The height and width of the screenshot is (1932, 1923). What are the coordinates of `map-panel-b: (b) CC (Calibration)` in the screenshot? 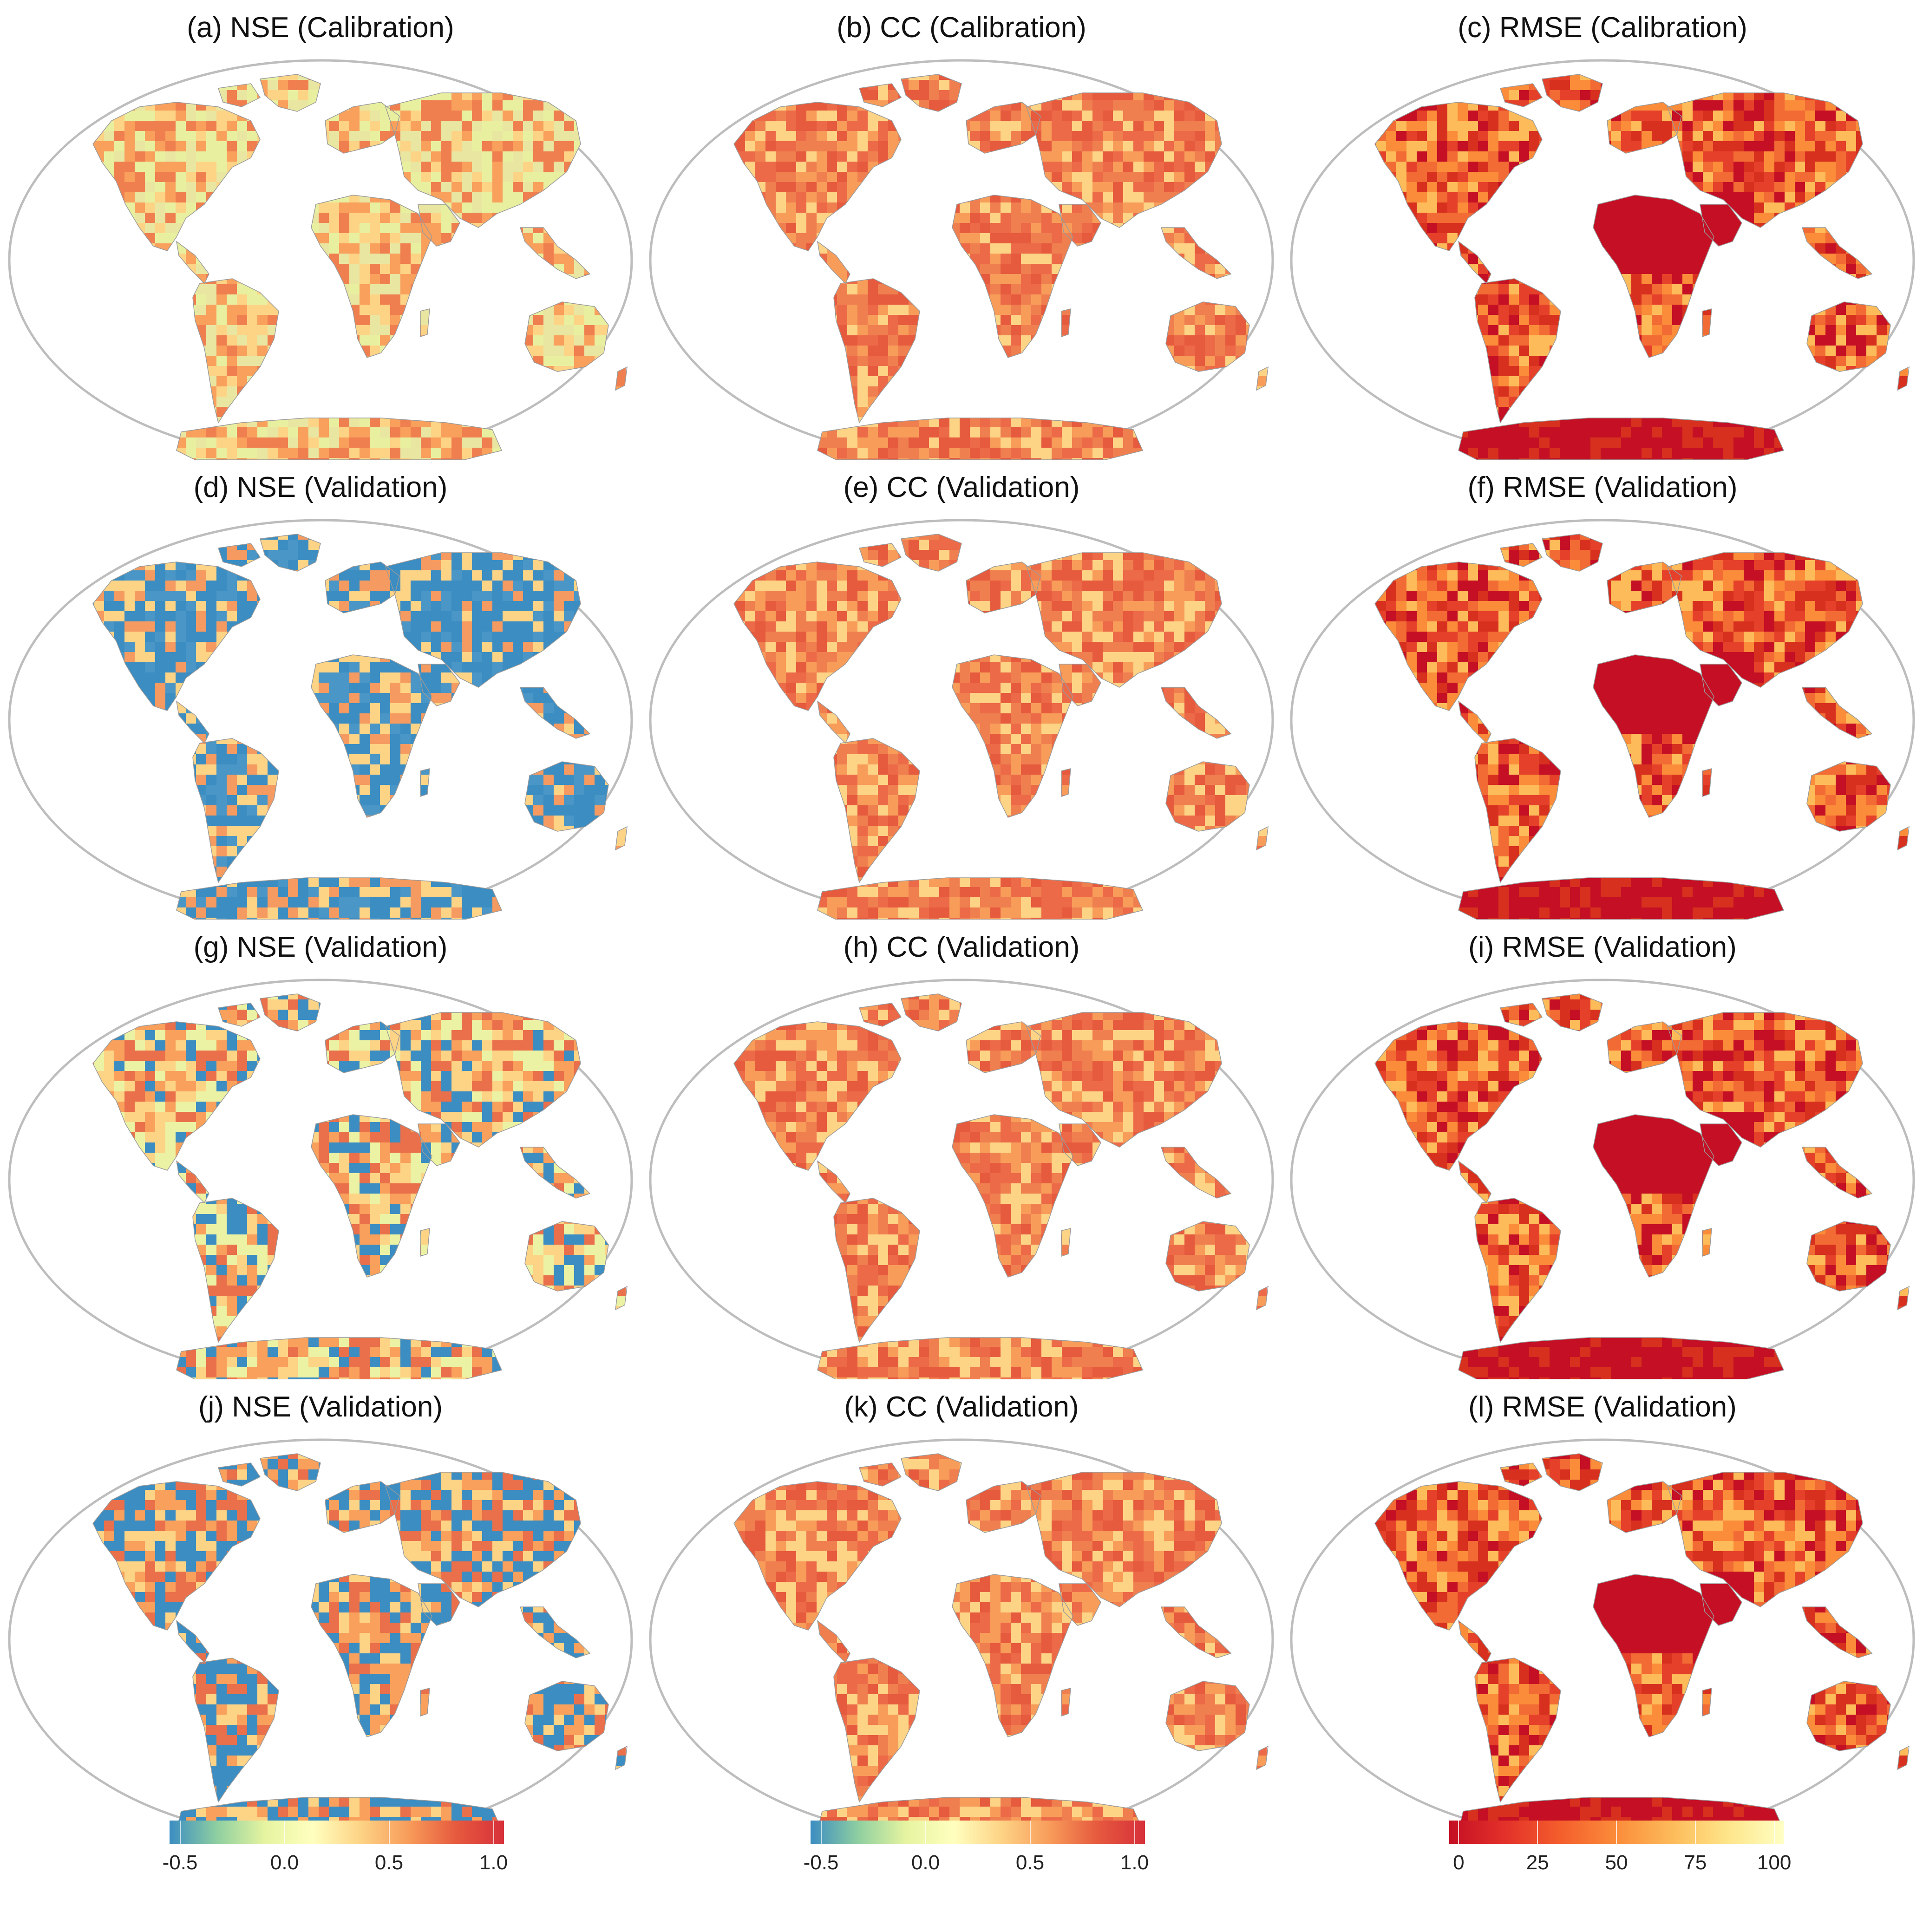 It's located at (961, 230).